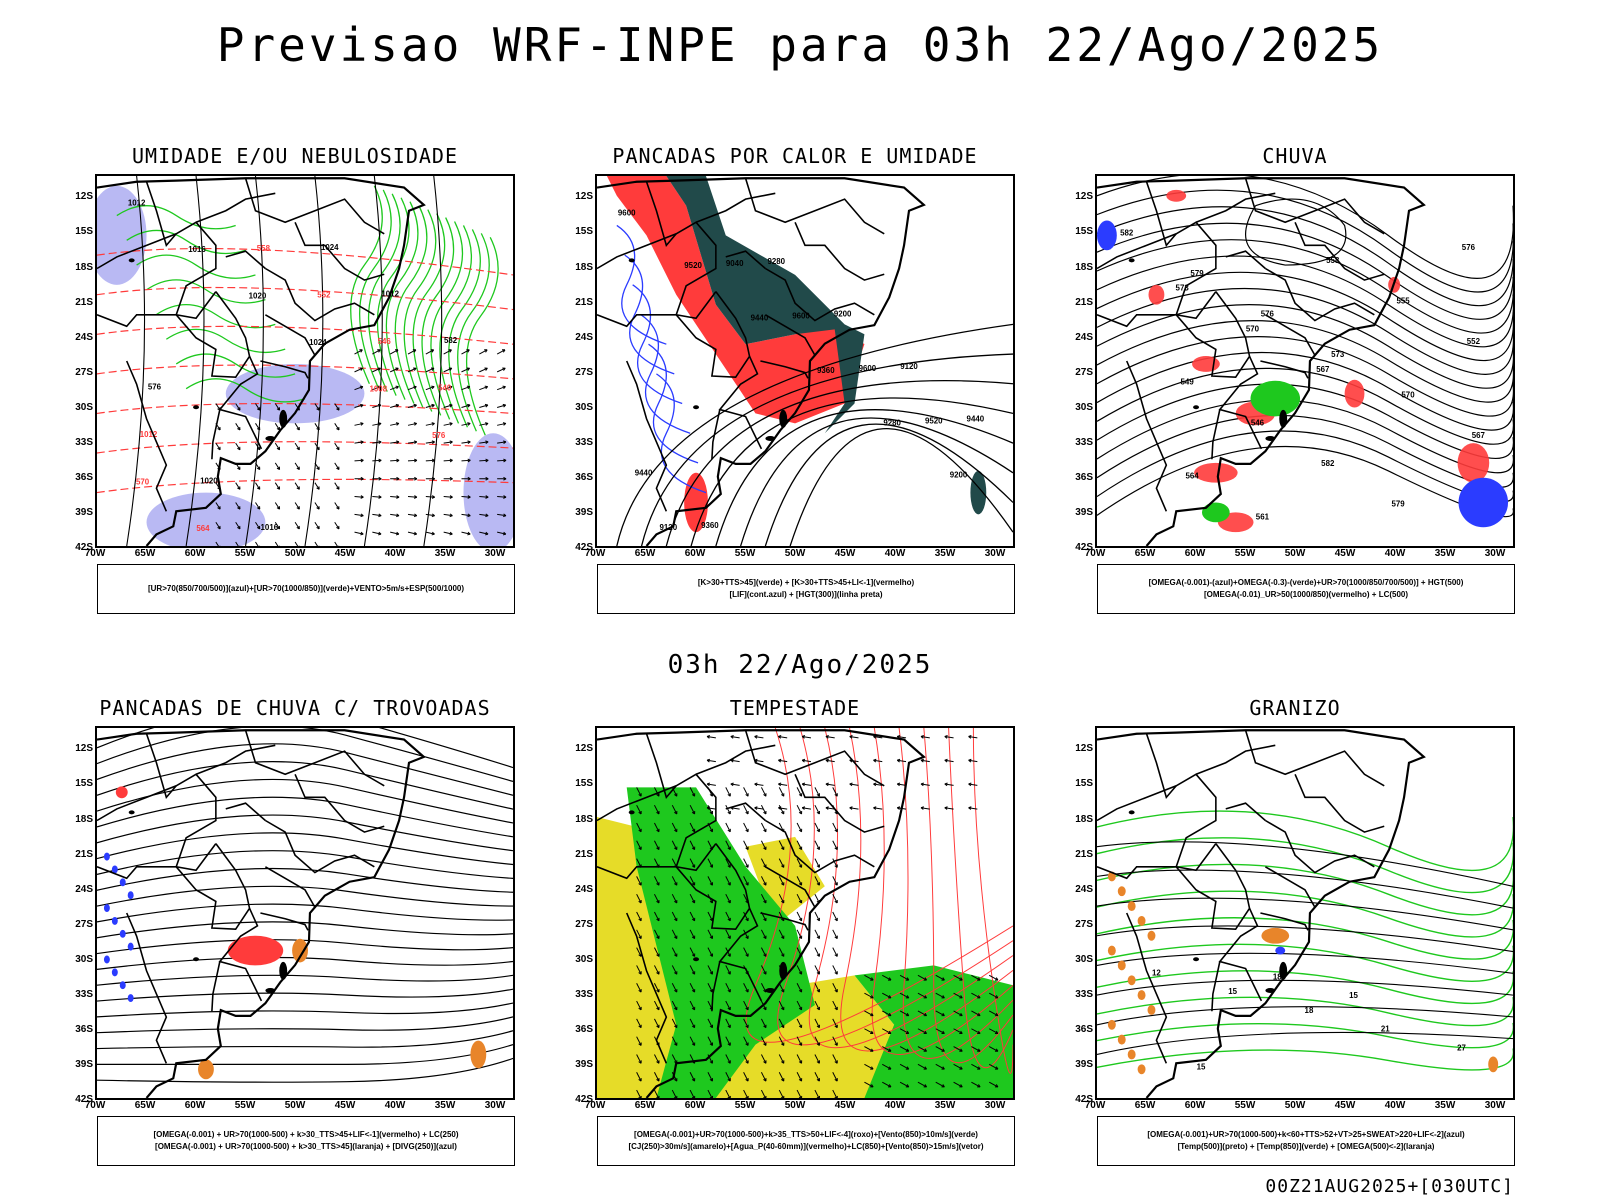 This screenshot has width=1600, height=1200. Describe the element at coordinates (584, 302) in the screenshot. I see `lat-tick-label: 21S` at that location.